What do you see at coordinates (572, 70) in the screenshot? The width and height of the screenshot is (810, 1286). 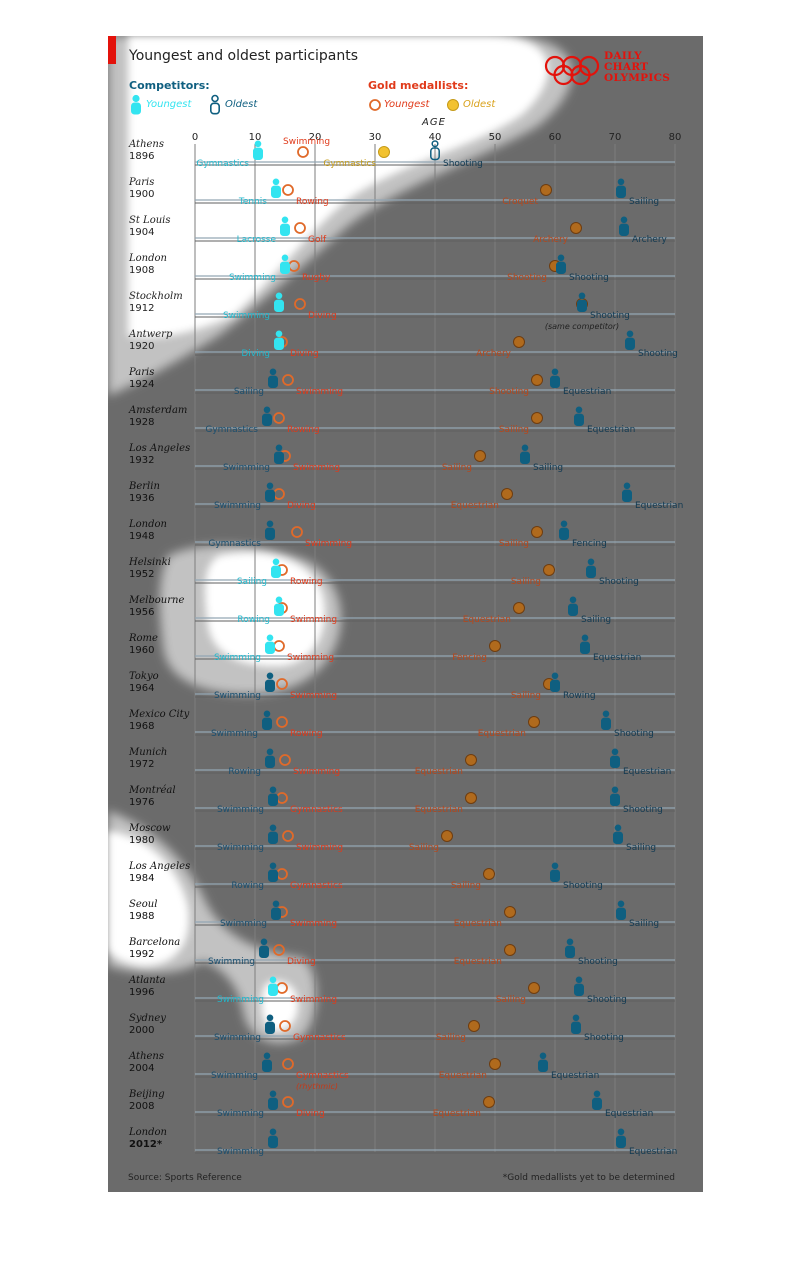 I see `olympic-rings-icon` at bounding box center [572, 70].